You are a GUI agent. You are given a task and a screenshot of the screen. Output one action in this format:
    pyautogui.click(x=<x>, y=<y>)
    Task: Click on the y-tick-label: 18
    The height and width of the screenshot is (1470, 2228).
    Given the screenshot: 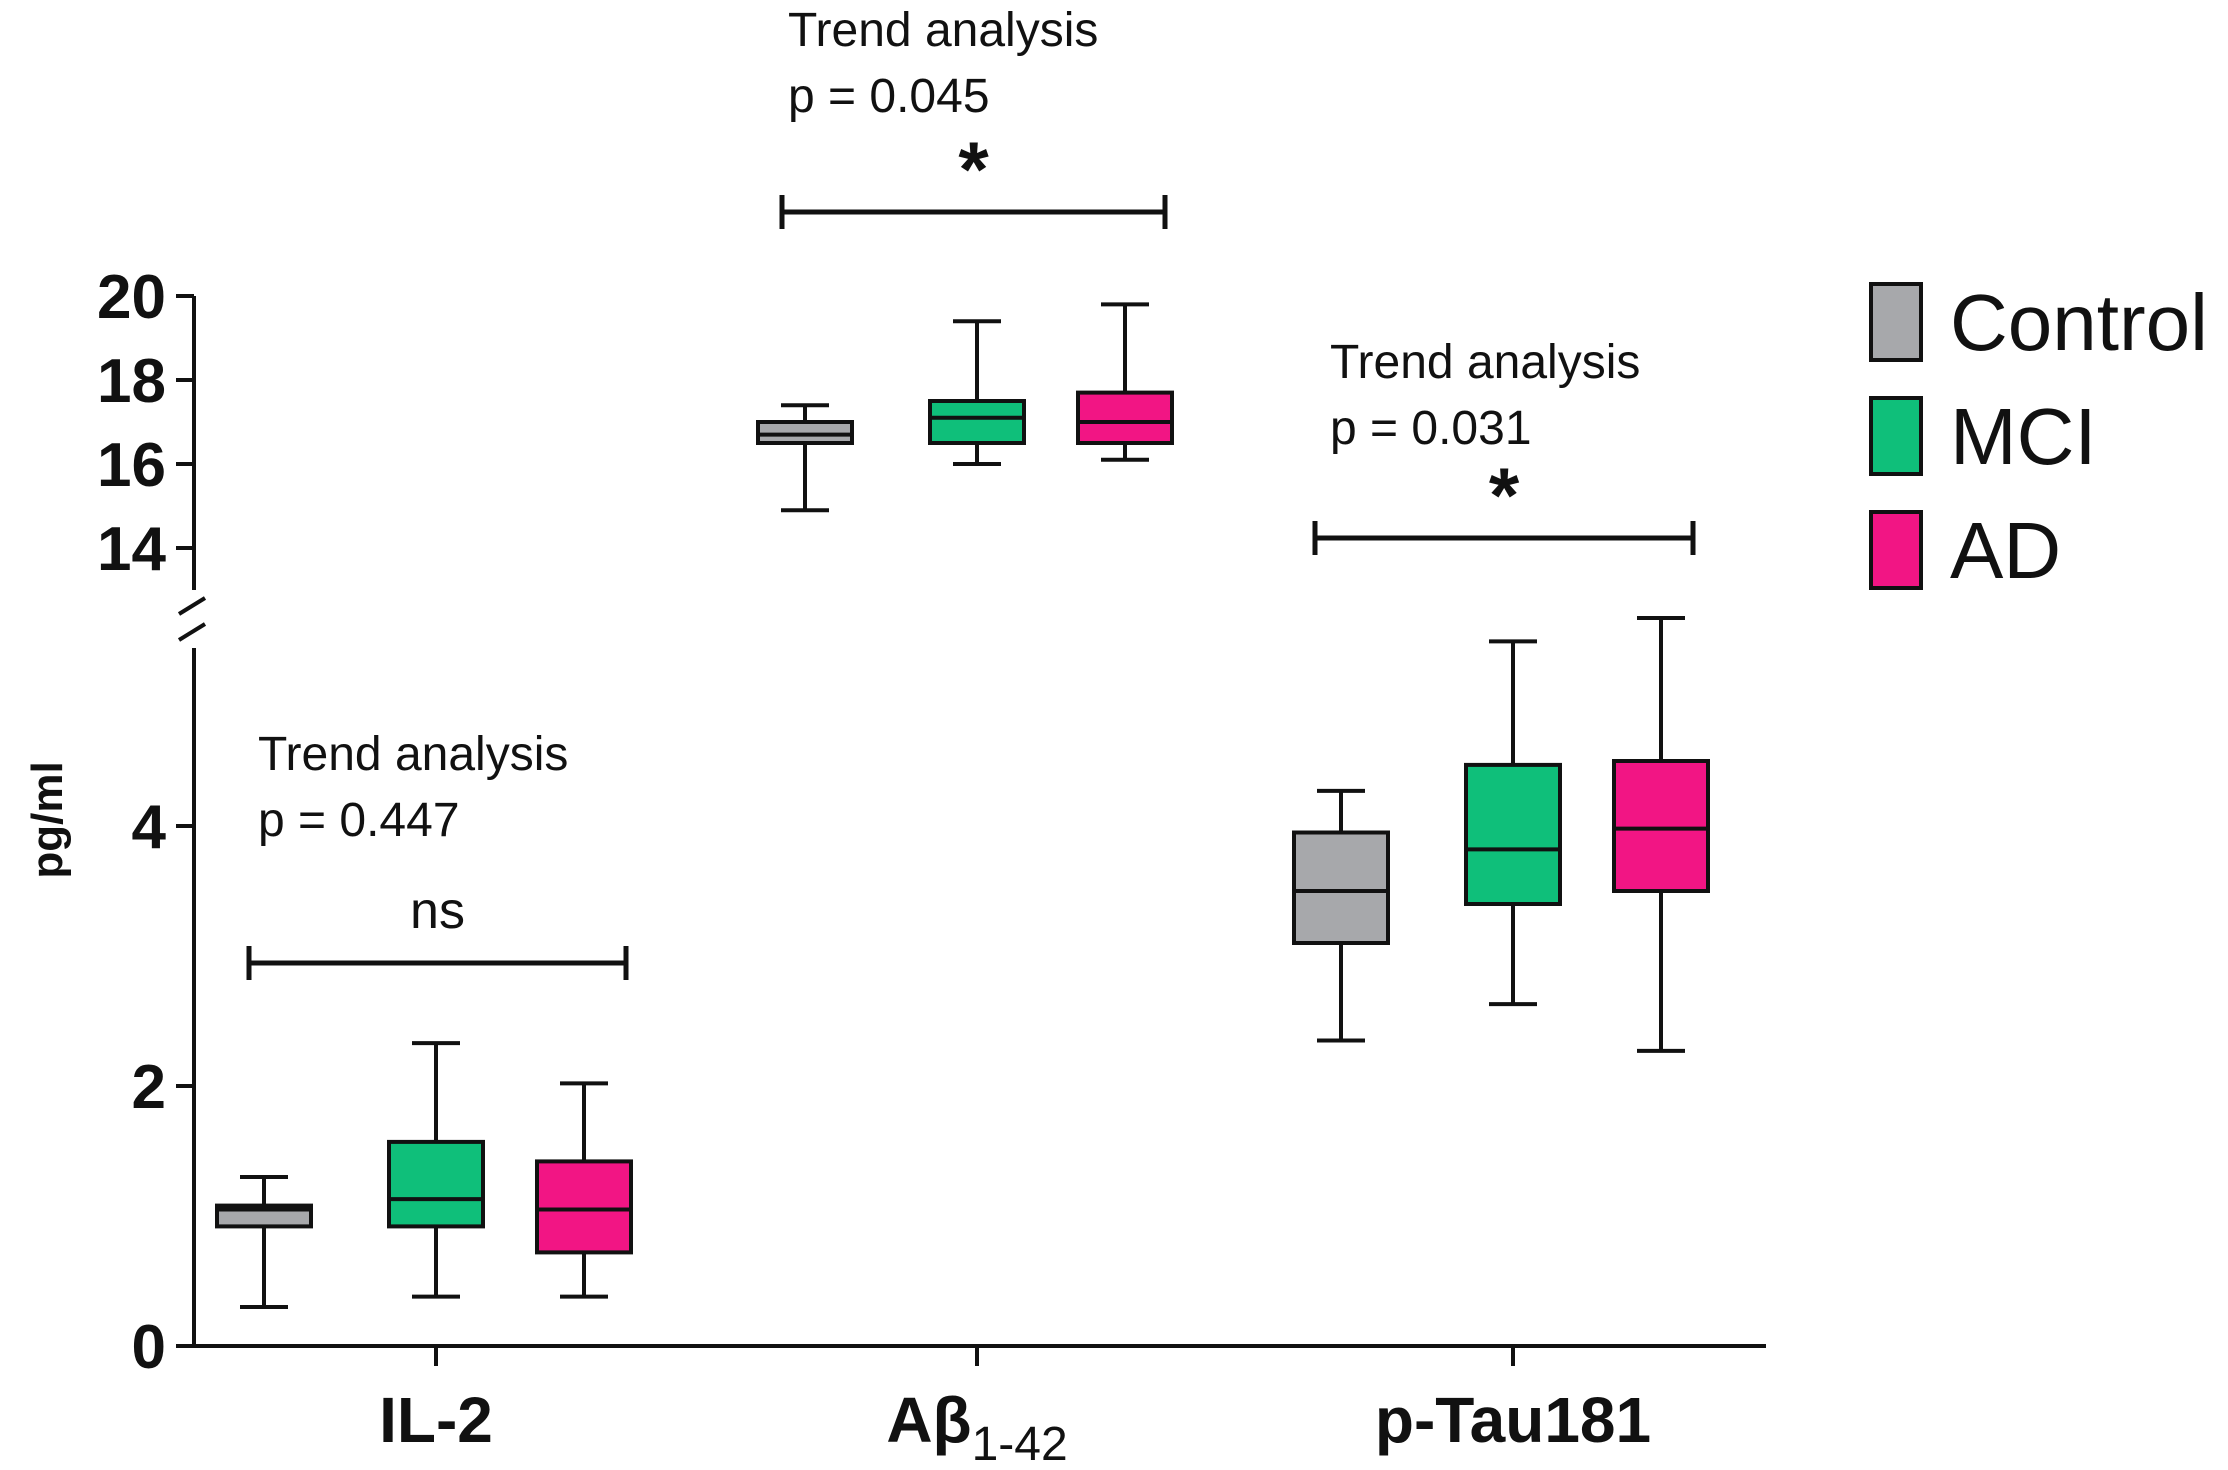 What is the action you would take?
    pyautogui.click(x=131, y=381)
    